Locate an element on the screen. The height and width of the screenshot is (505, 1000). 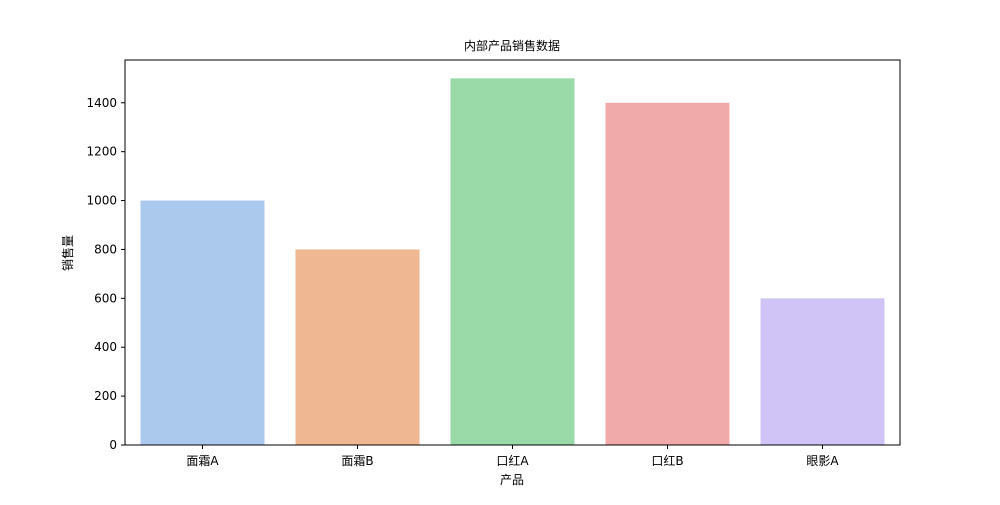
y-tick-label: 0 is located at coordinates (113, 445).